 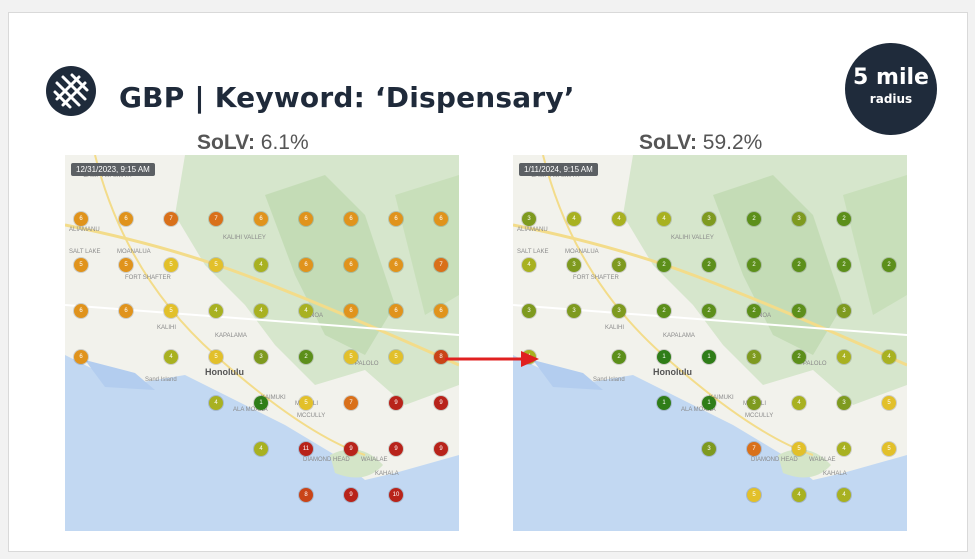 What do you see at coordinates (891, 77) in the screenshot?
I see `radius-value: 5 mile` at bounding box center [891, 77].